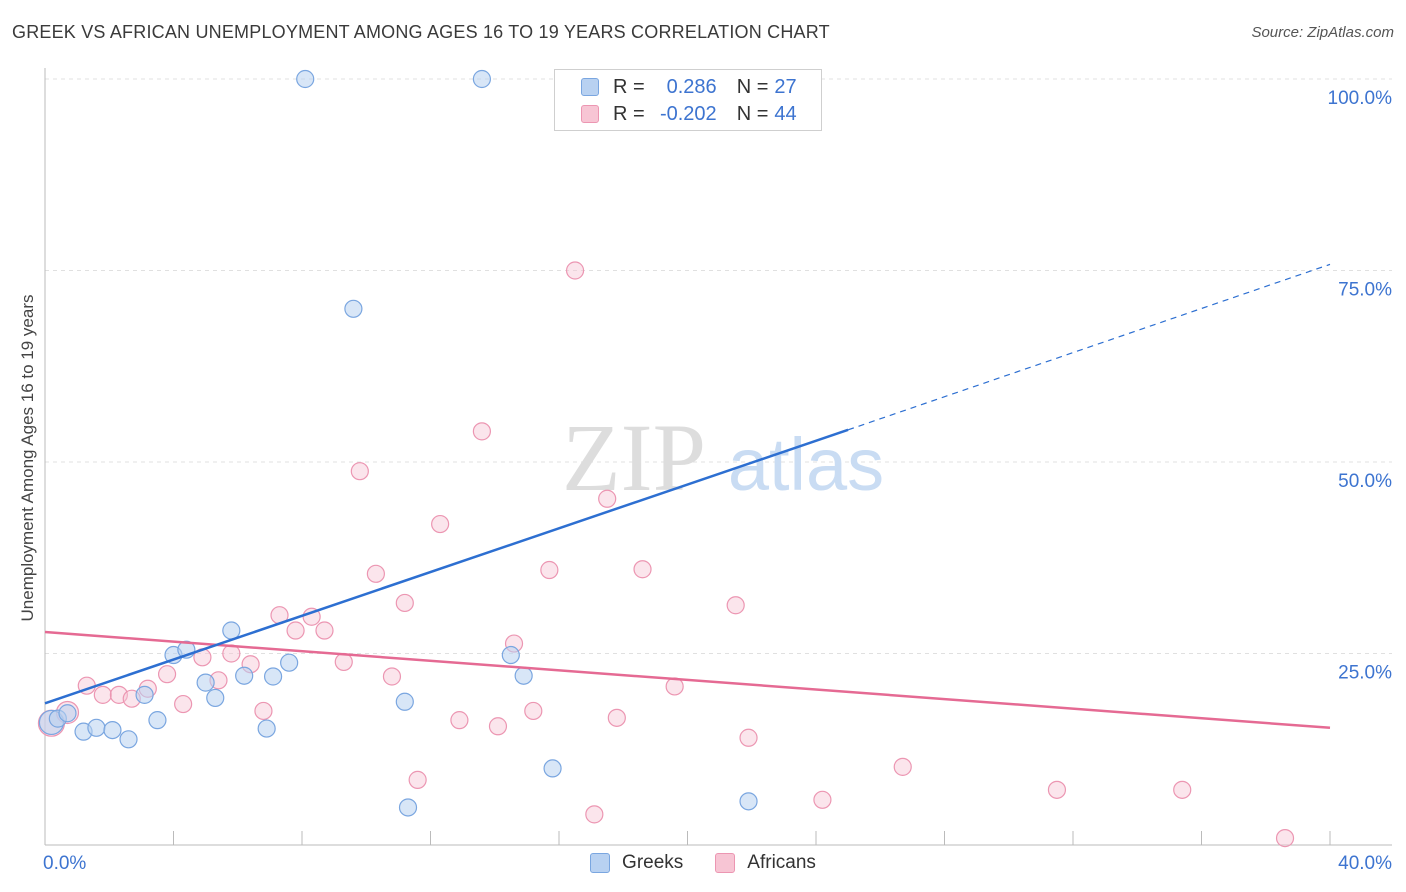 The width and height of the screenshot is (1406, 892). I want to click on greeks-trend-extension, so click(1089, 347).